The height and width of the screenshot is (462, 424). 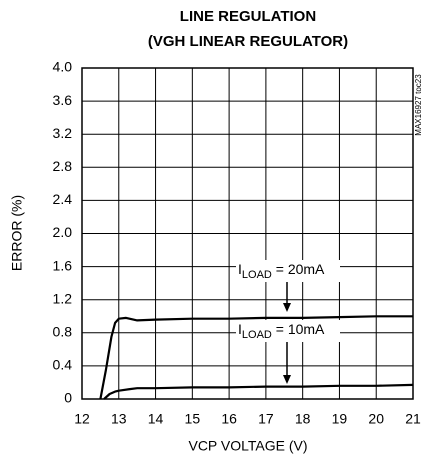 What do you see at coordinates (248, 16) in the screenshot?
I see `chart-title: LINE REGULATION` at bounding box center [248, 16].